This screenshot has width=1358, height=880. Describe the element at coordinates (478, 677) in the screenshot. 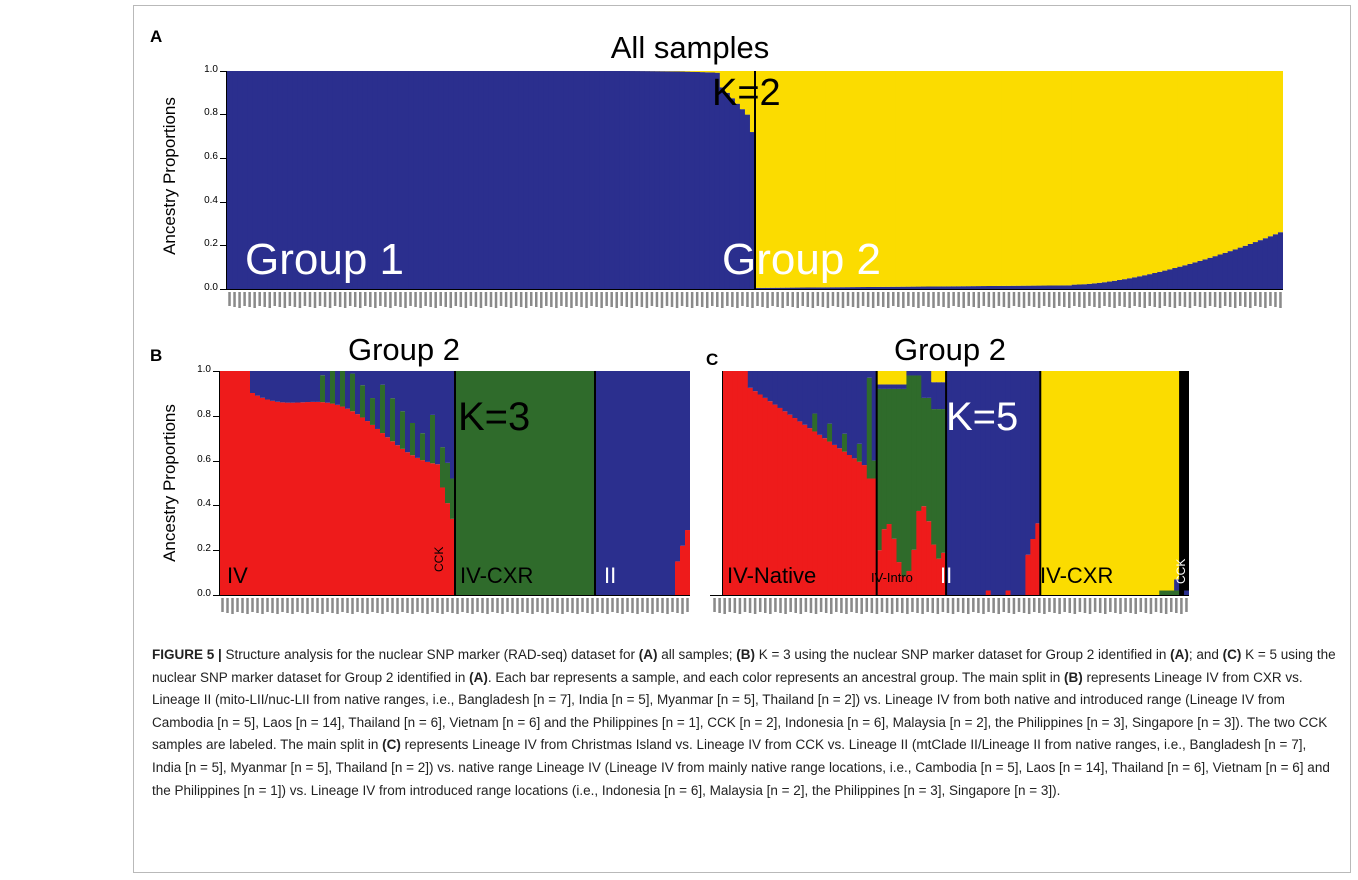

I see `caption-ref: (A)` at that location.